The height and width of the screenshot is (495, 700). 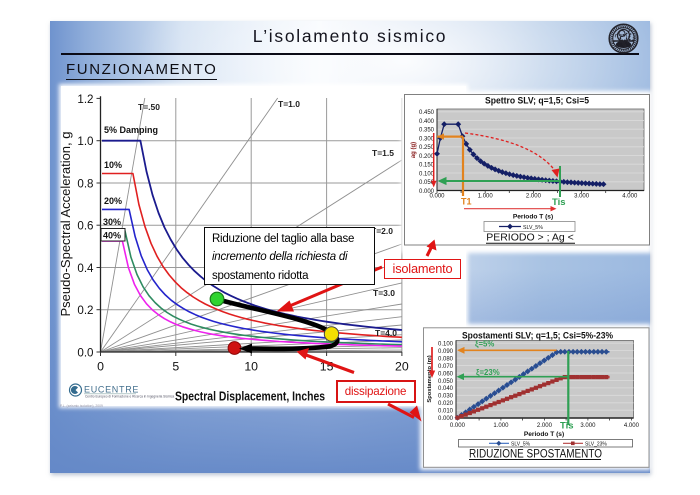 What do you see at coordinates (484, 344) in the screenshot?
I see `svg-text: ξ=5%` at bounding box center [484, 344].